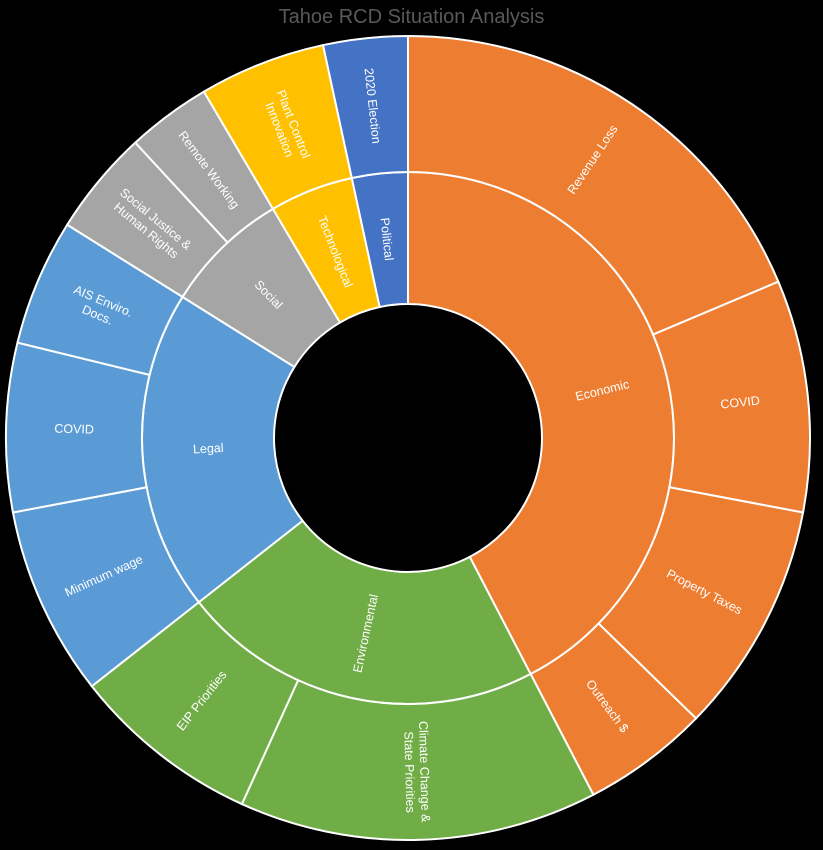  Describe the element at coordinates (417, 772) in the screenshot. I see `label-environmental-climate-change-state-priorities: Climate Change &State Priorities` at that location.